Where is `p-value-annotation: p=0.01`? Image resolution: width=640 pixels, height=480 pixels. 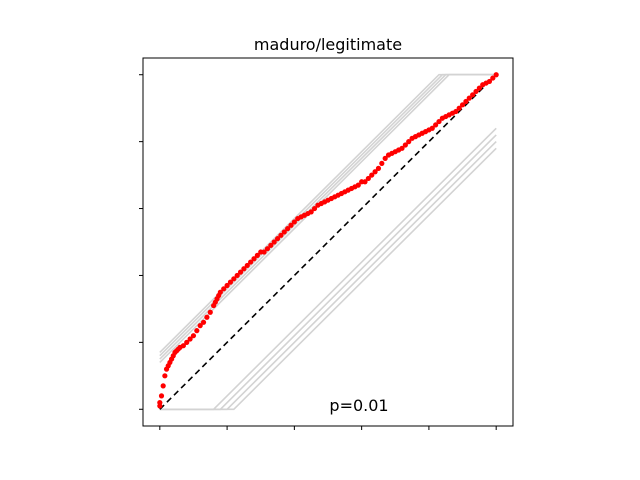
p-value-annotation: p=0.01 is located at coordinates (358, 405).